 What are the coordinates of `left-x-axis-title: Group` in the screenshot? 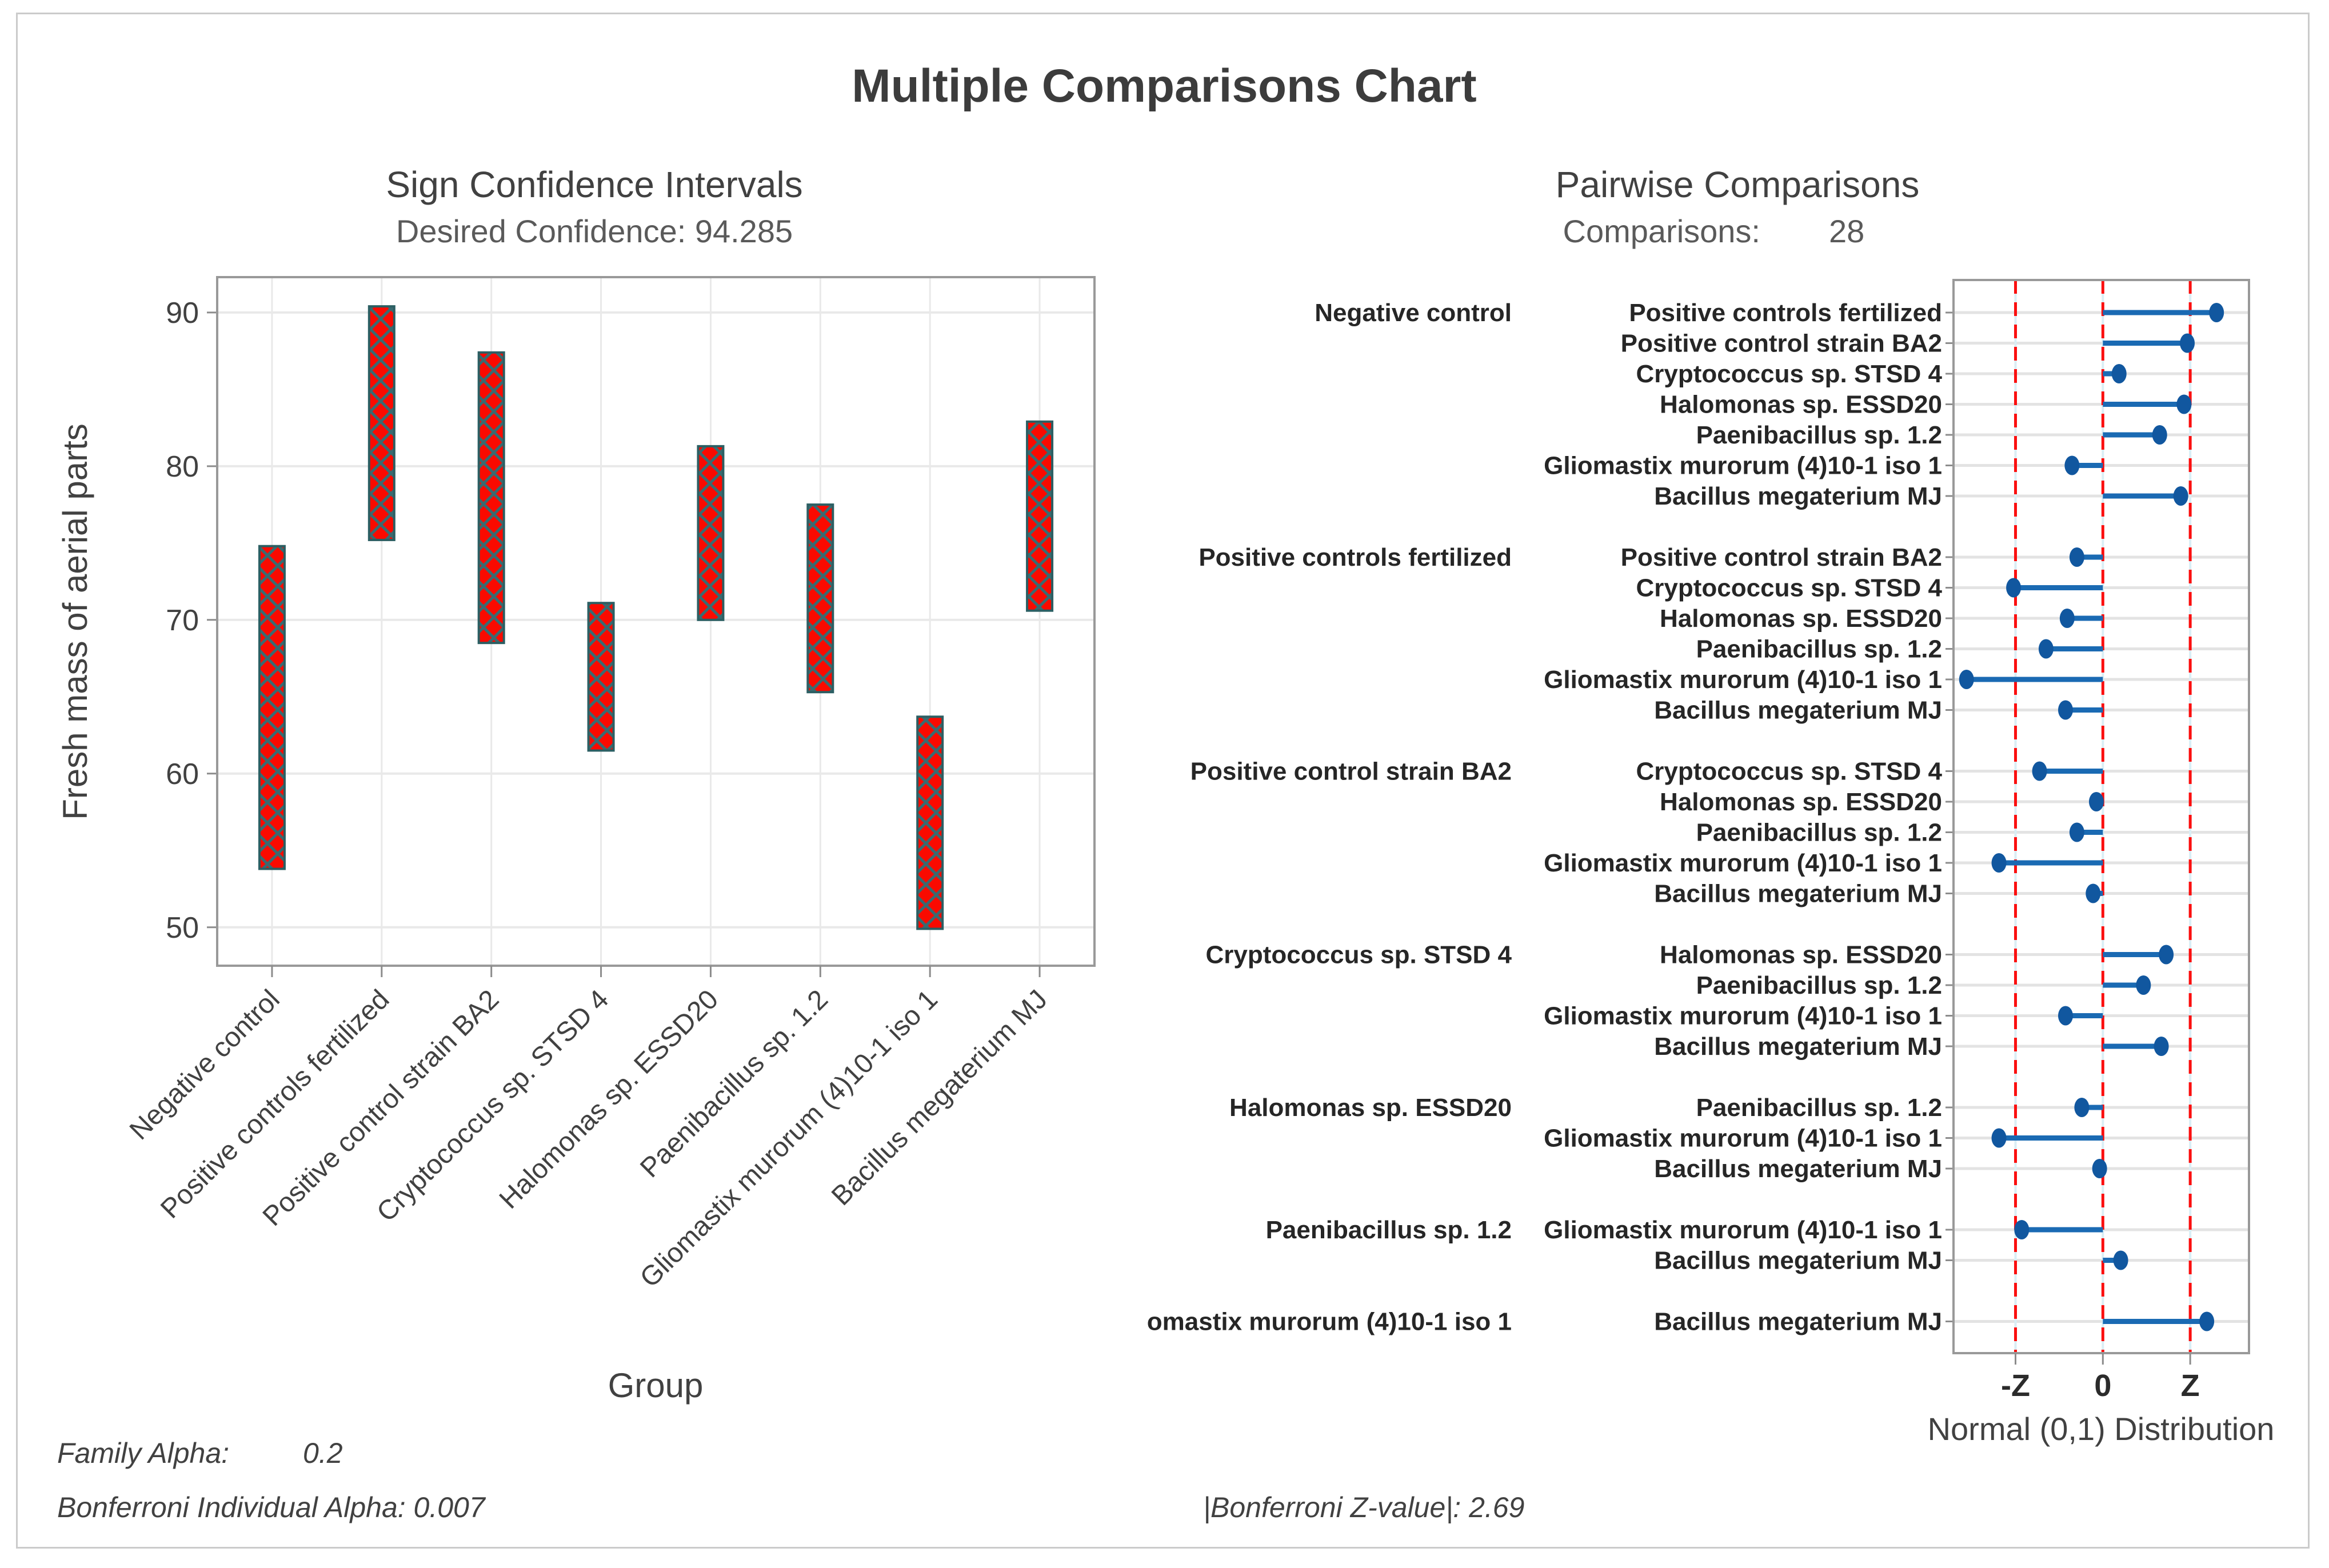 It's located at (656, 1385).